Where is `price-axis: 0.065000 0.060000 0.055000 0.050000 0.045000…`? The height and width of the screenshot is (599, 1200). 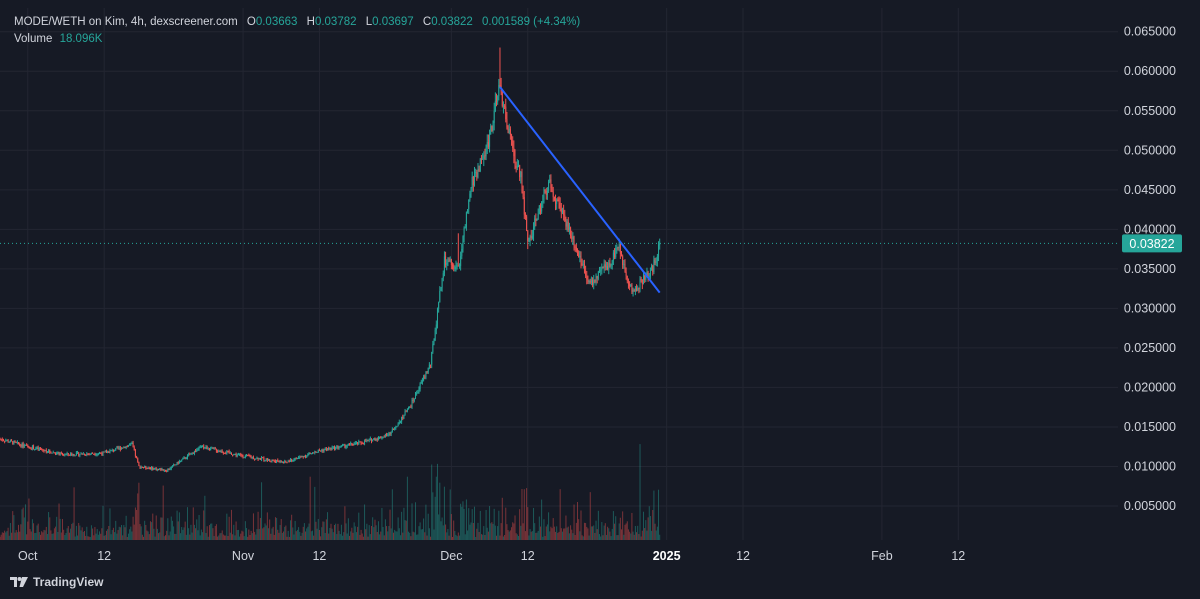
price-axis: 0.065000 0.060000 0.055000 0.050000 0.045000… is located at coordinates (1150, 269).